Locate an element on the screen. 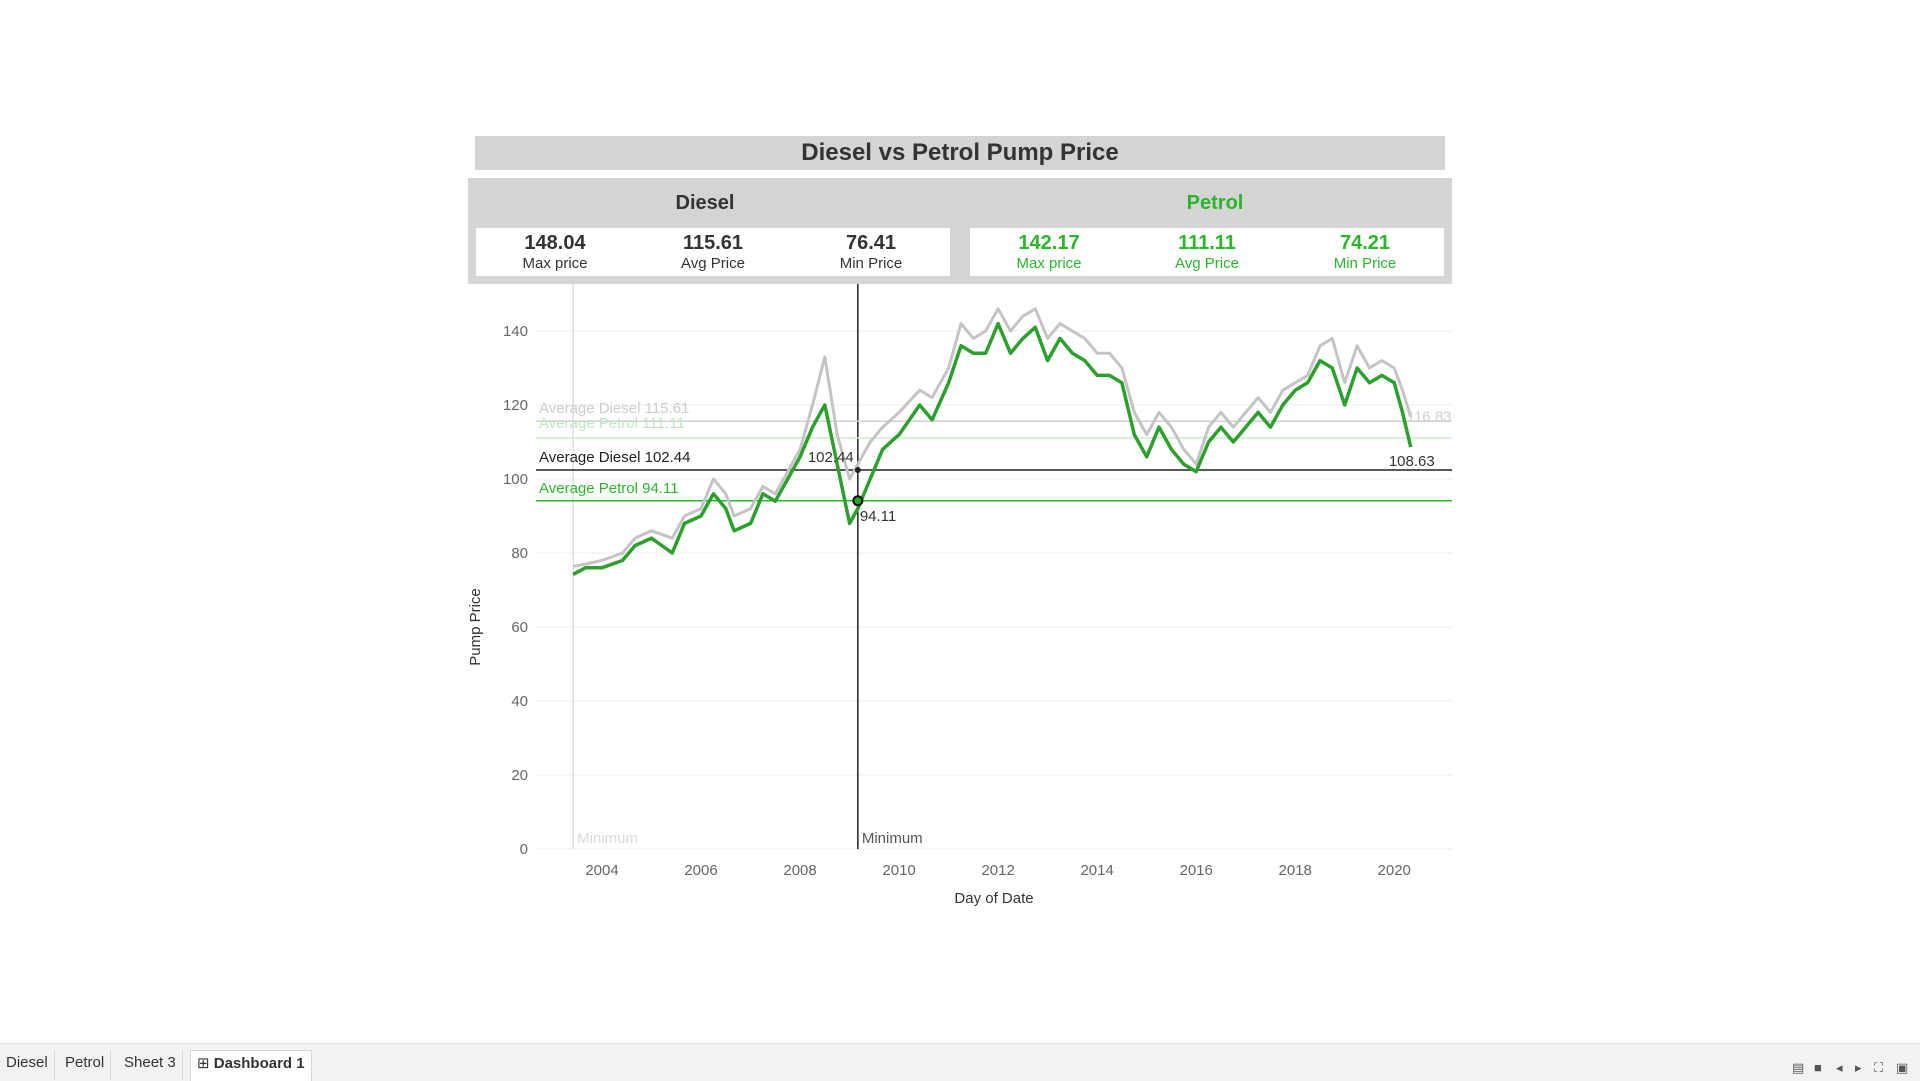  average-reference-label: Average Petrol 94.11 is located at coordinates (609, 488).